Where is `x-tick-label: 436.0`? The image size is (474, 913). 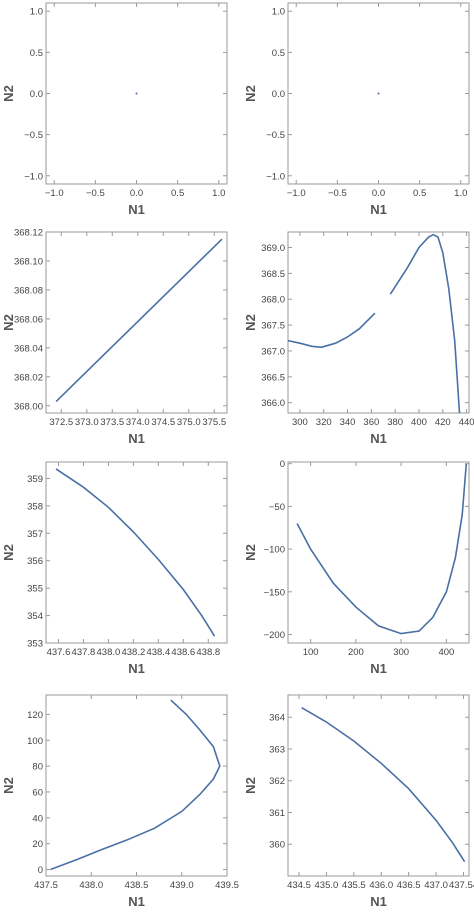
x-tick-label: 436.0 is located at coordinates (381, 885).